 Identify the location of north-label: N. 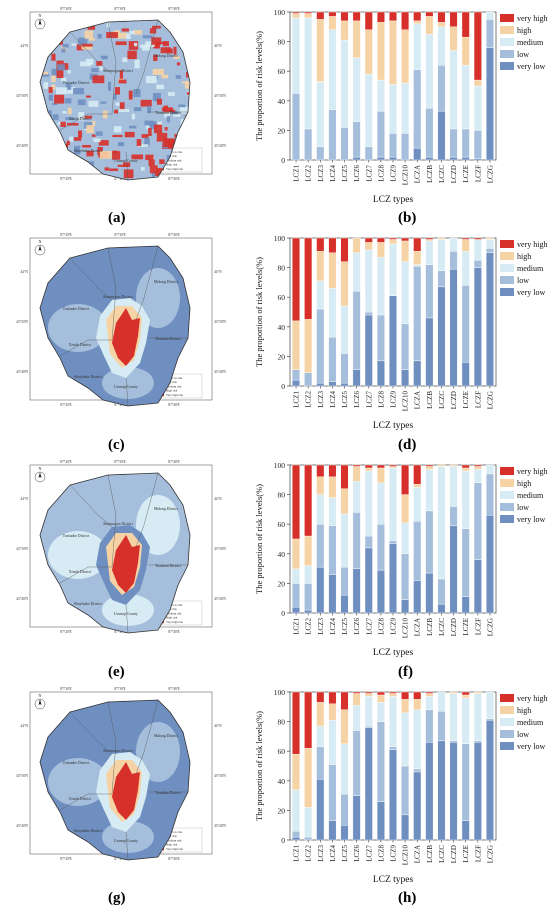
(40, 241).